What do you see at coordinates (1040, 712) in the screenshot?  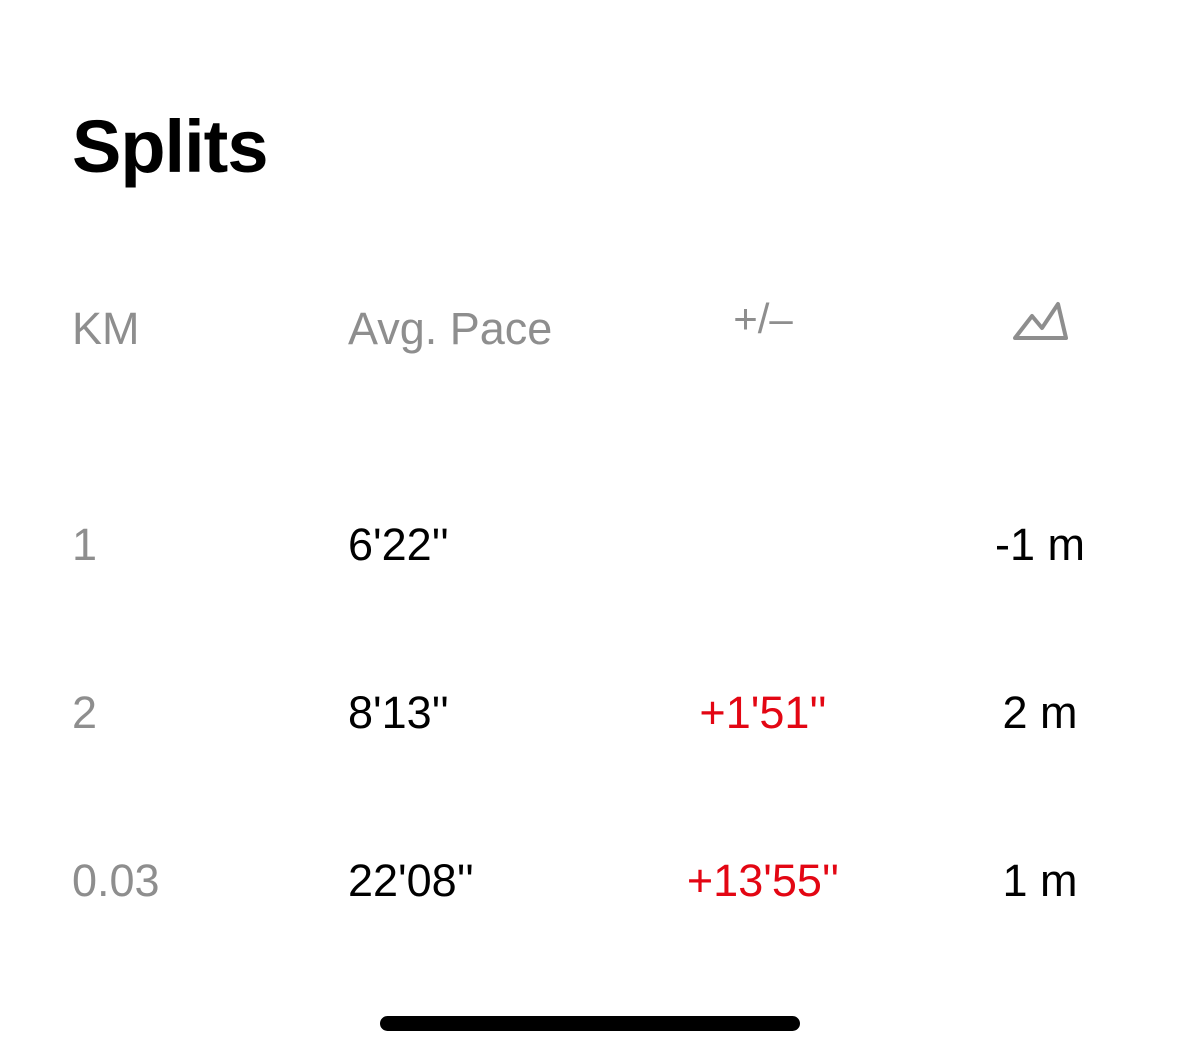 I see `split-elevation: 2 m` at bounding box center [1040, 712].